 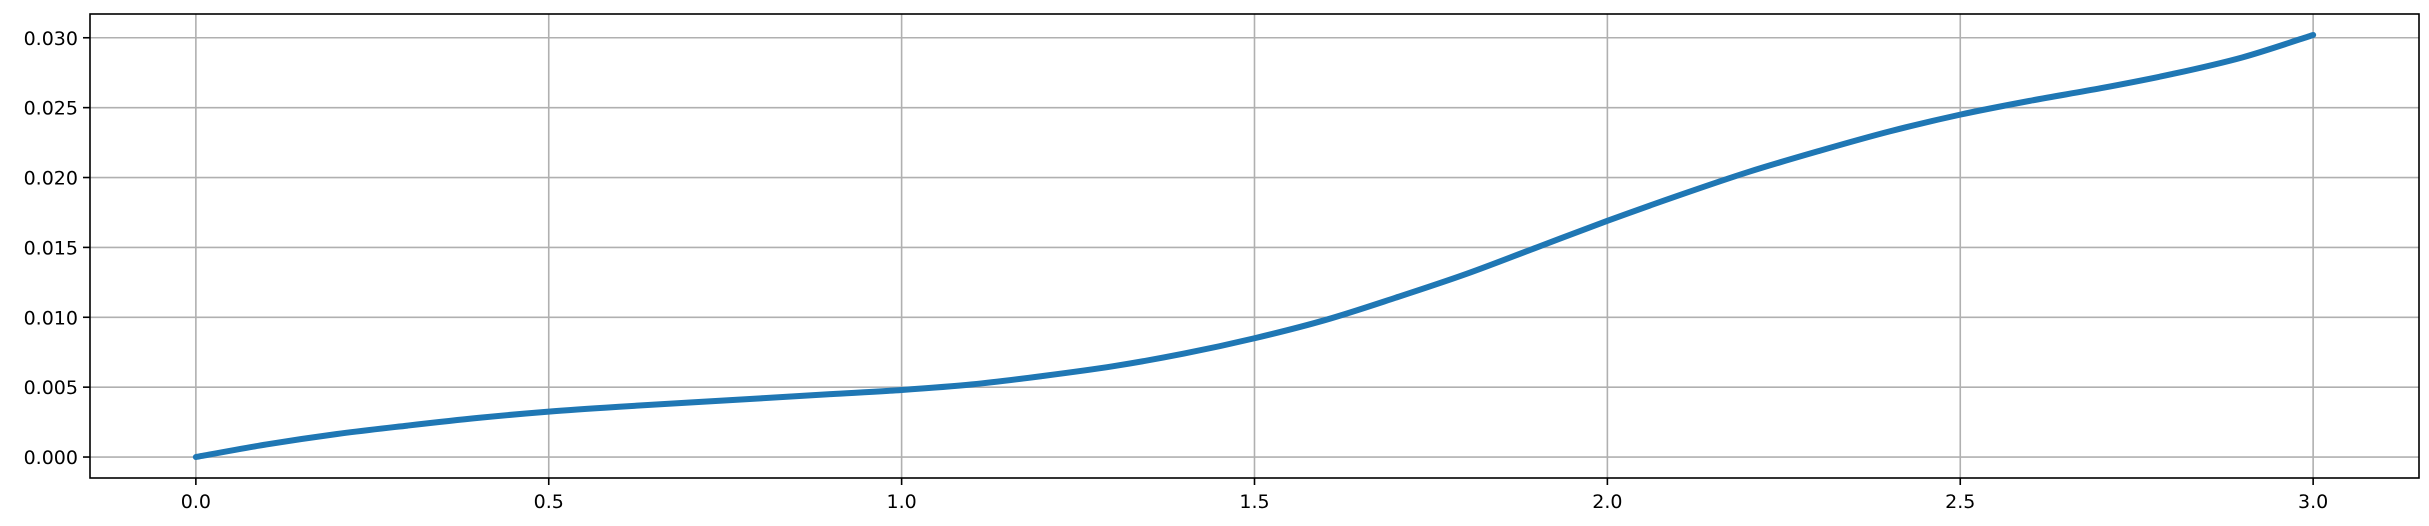 I want to click on y-tick-label: 0.030, so click(x=51, y=39).